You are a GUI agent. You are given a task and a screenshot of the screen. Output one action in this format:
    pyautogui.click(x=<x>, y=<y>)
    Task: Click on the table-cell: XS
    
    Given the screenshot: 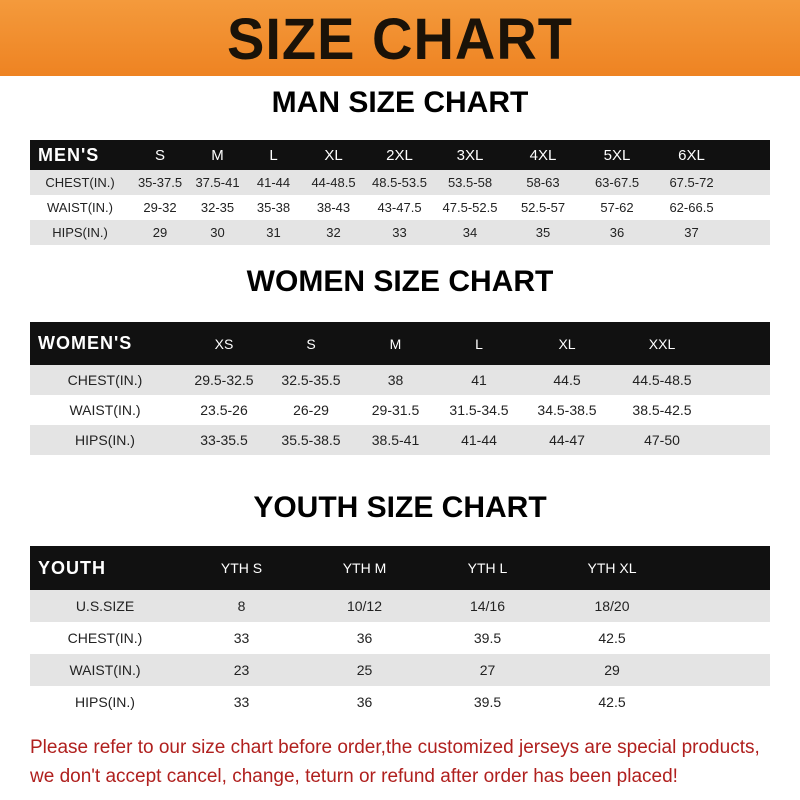 What is the action you would take?
    pyautogui.click(x=224, y=343)
    